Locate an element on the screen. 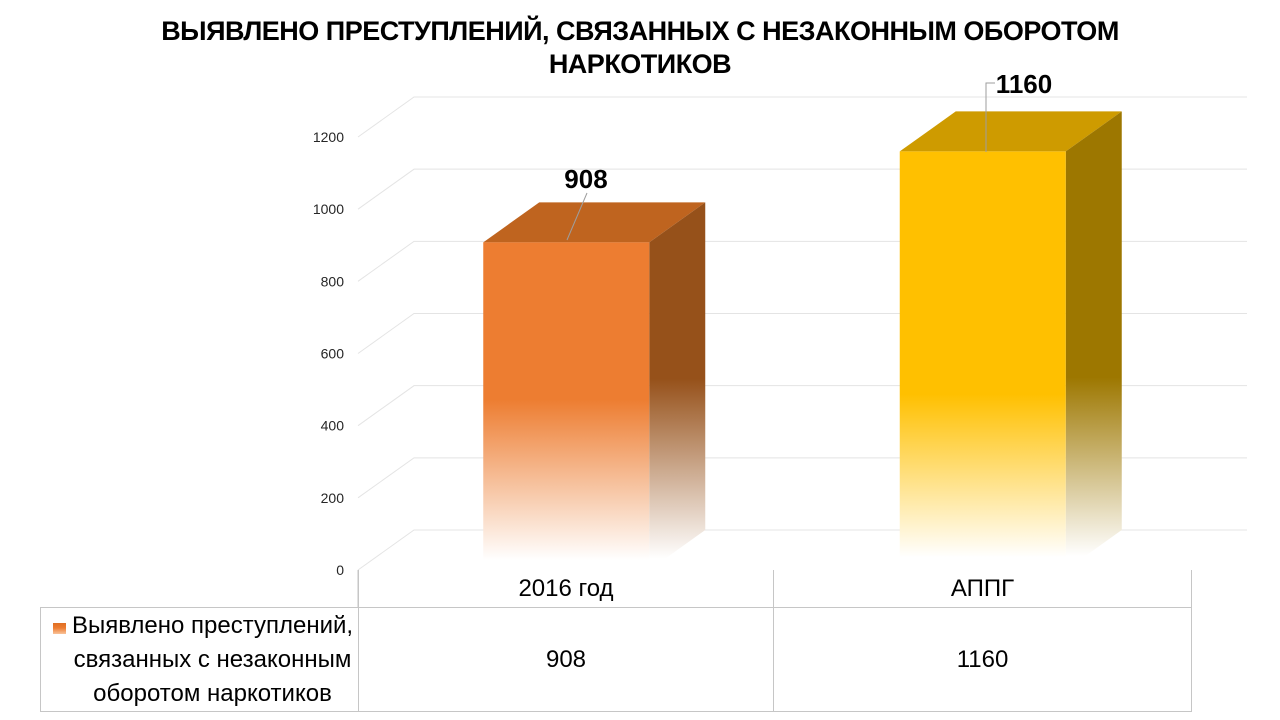 The height and width of the screenshot is (720, 1280). legend-label-line-1: Выявлено преступлений, is located at coordinates (212, 625).